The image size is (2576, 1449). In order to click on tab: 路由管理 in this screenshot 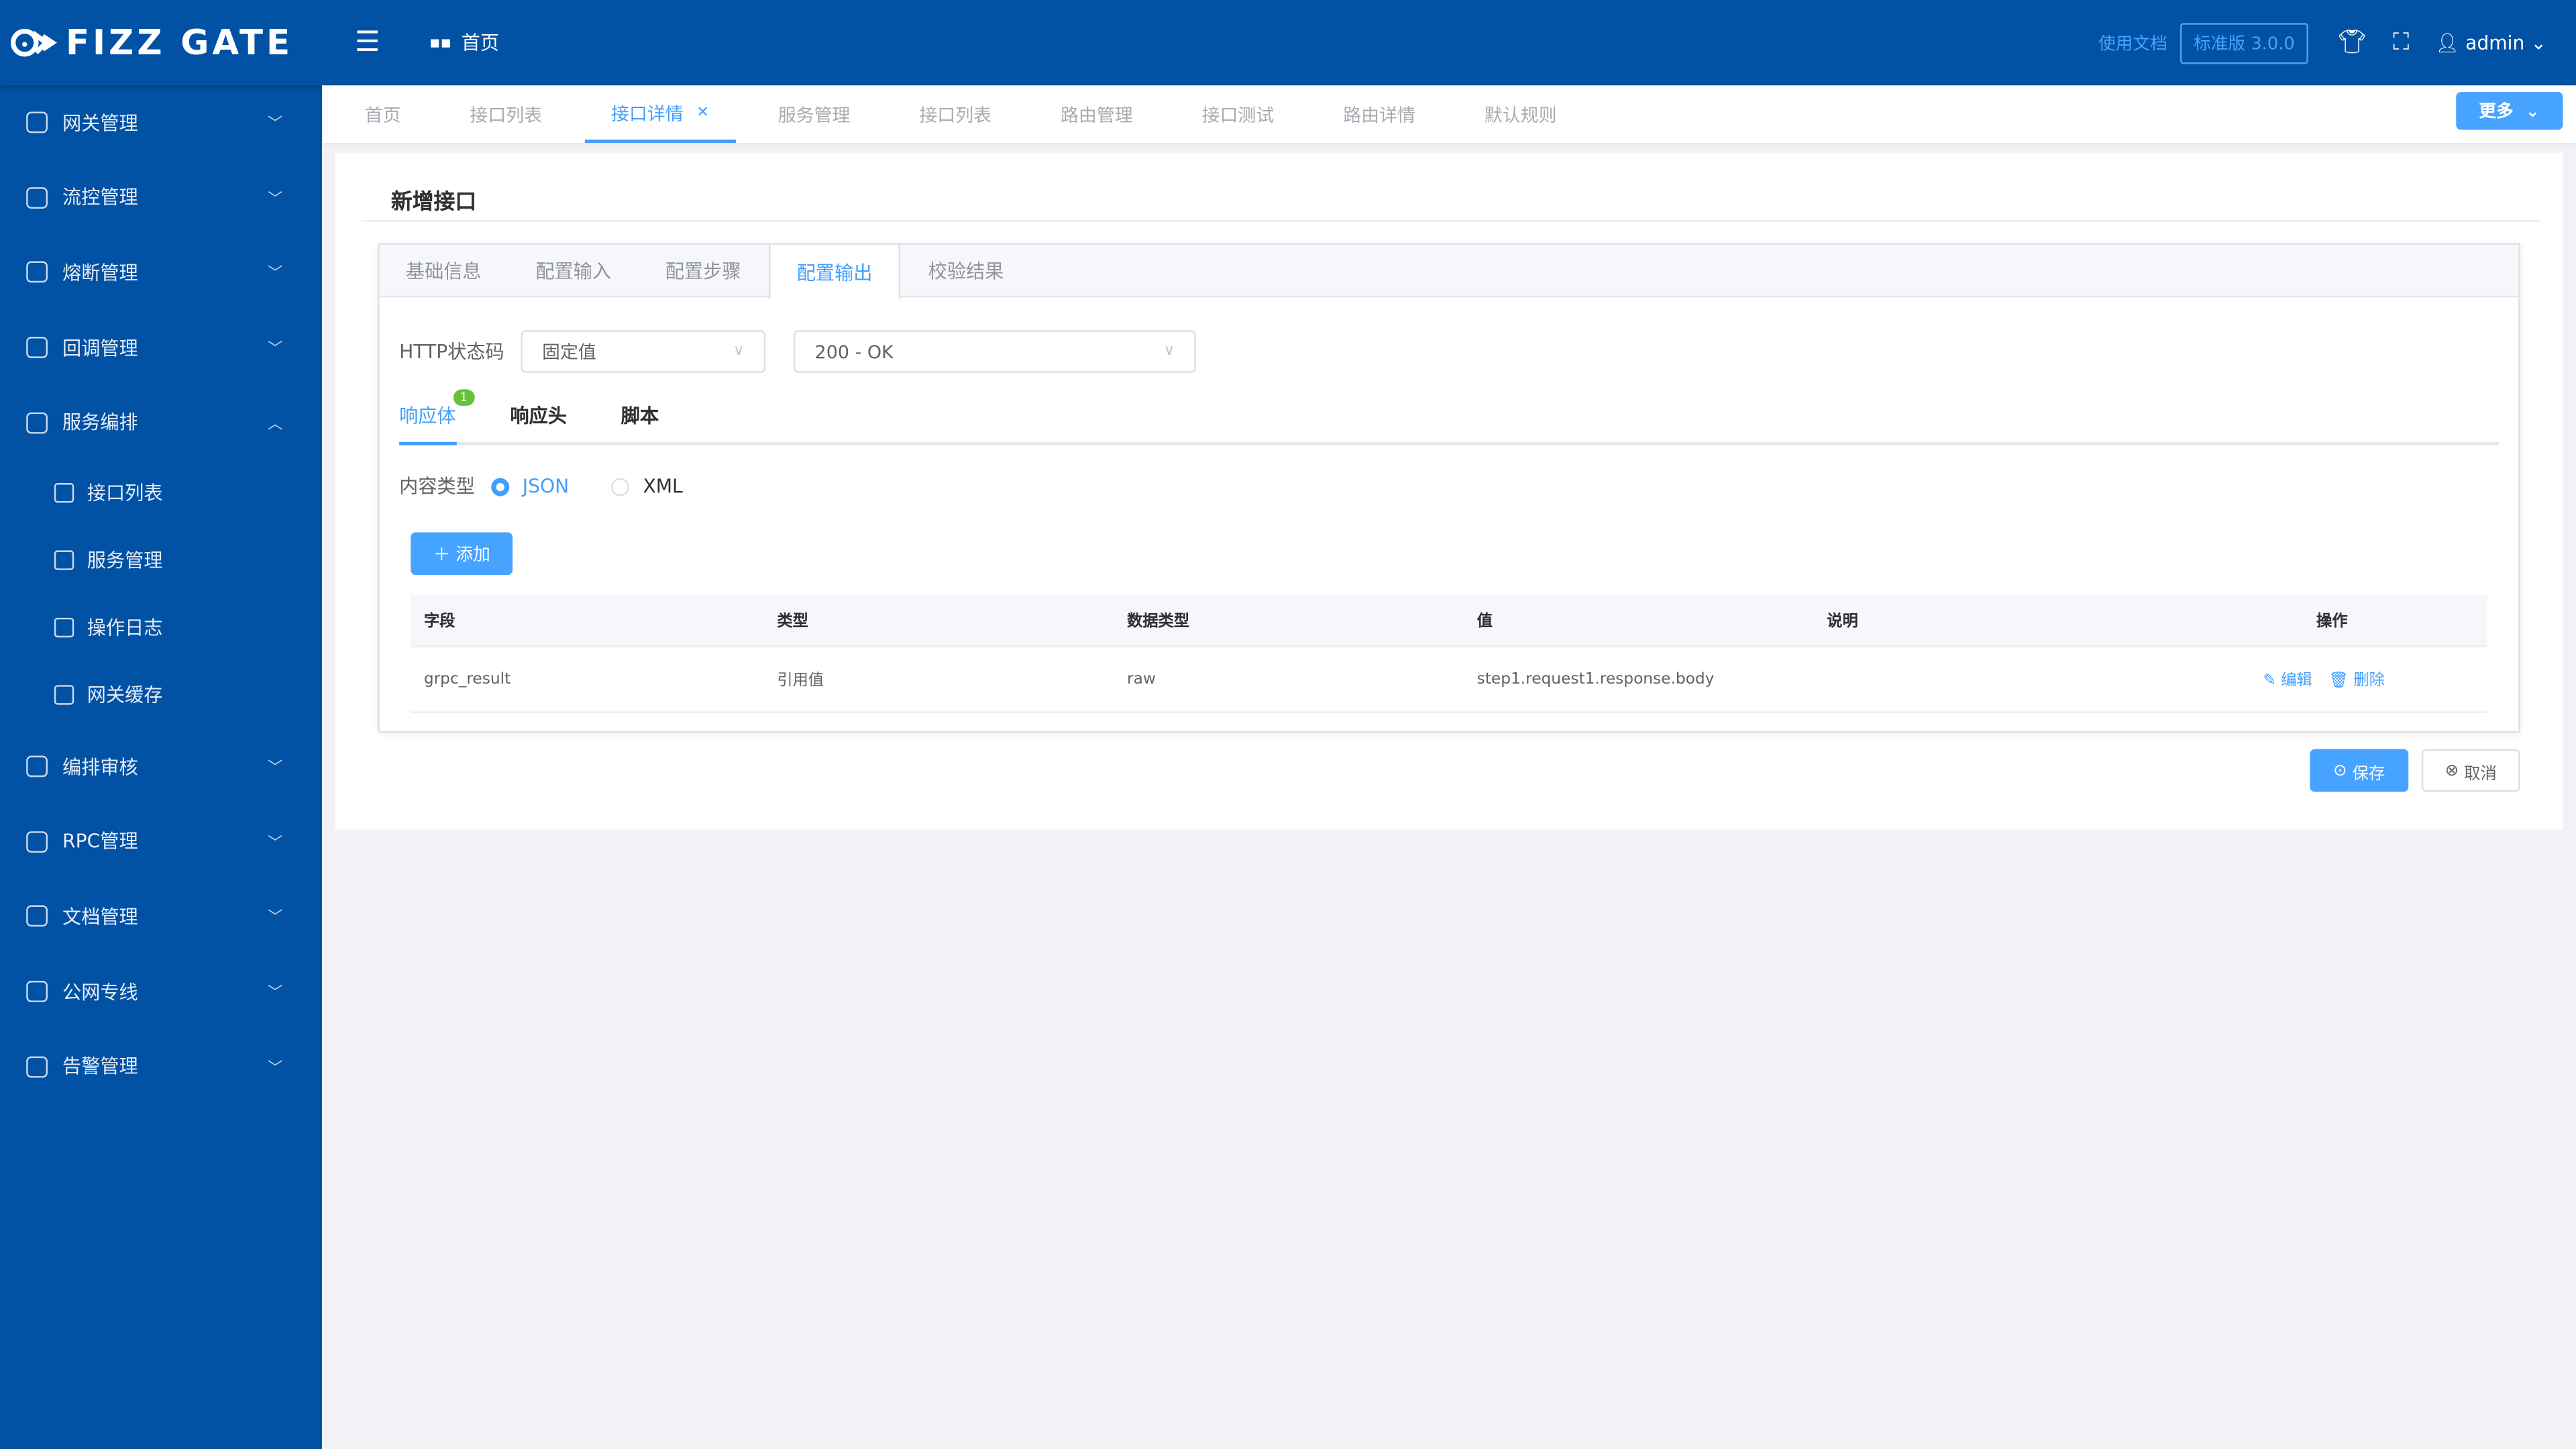, I will do `click(1096, 115)`.